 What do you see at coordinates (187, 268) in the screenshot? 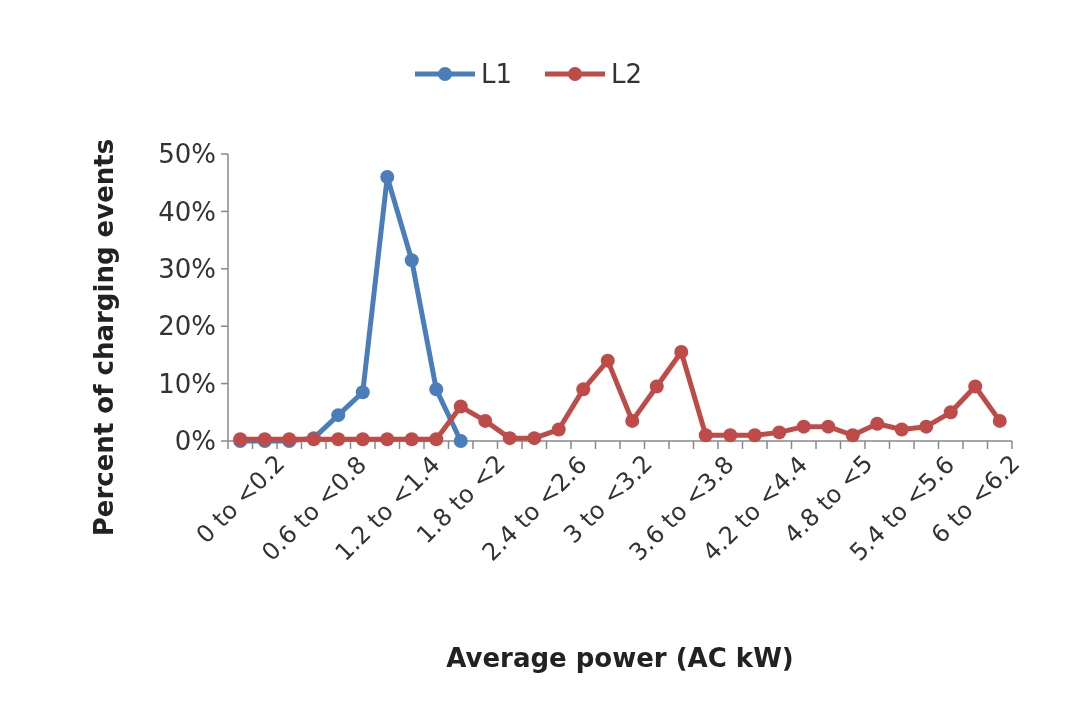
I see `y-tick-label: 30%` at bounding box center [187, 268].